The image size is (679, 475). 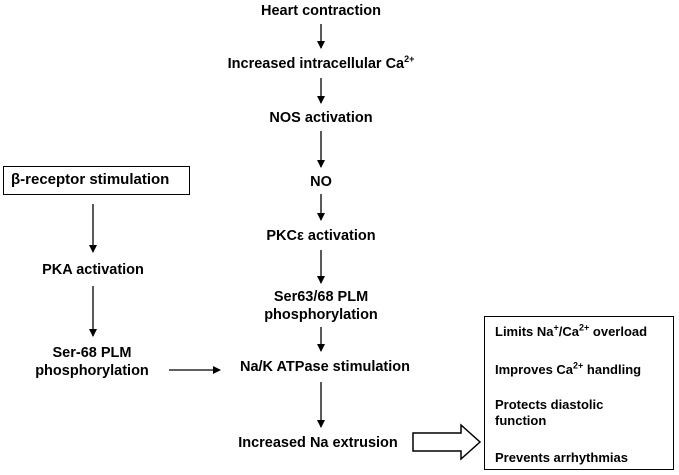 I want to click on node-ser63-68-line2: phosphorylation, so click(x=321, y=315).